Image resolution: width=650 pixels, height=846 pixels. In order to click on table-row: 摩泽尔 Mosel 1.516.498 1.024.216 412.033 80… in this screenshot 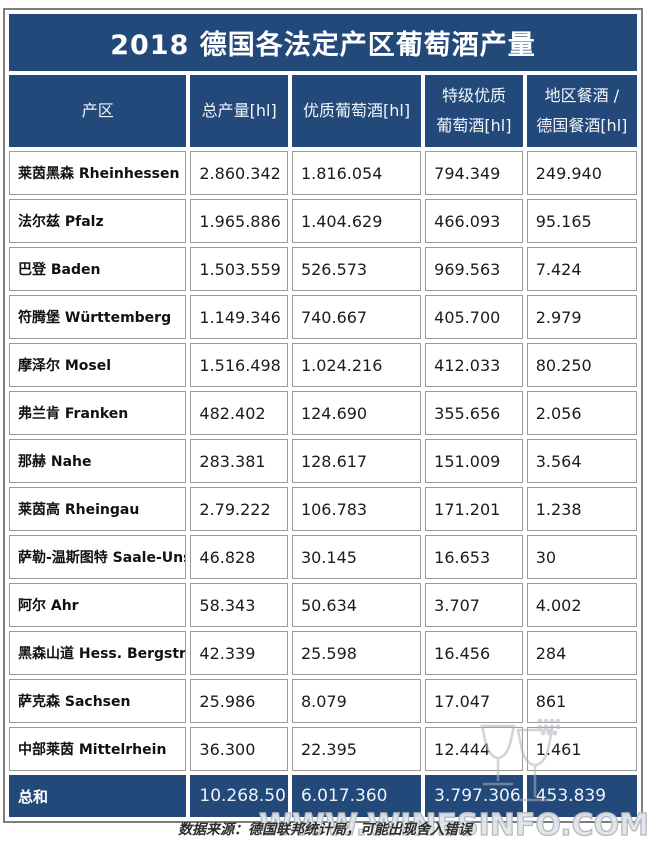, I will do `click(323, 365)`.